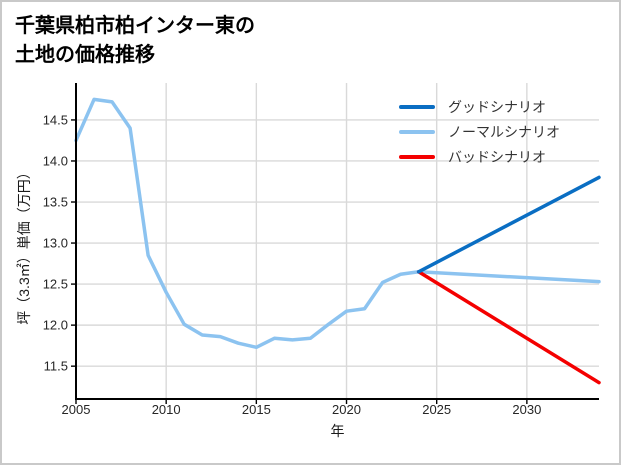  What do you see at coordinates (55, 202) in the screenshot?
I see `y-tick-label: 13.5` at bounding box center [55, 202].